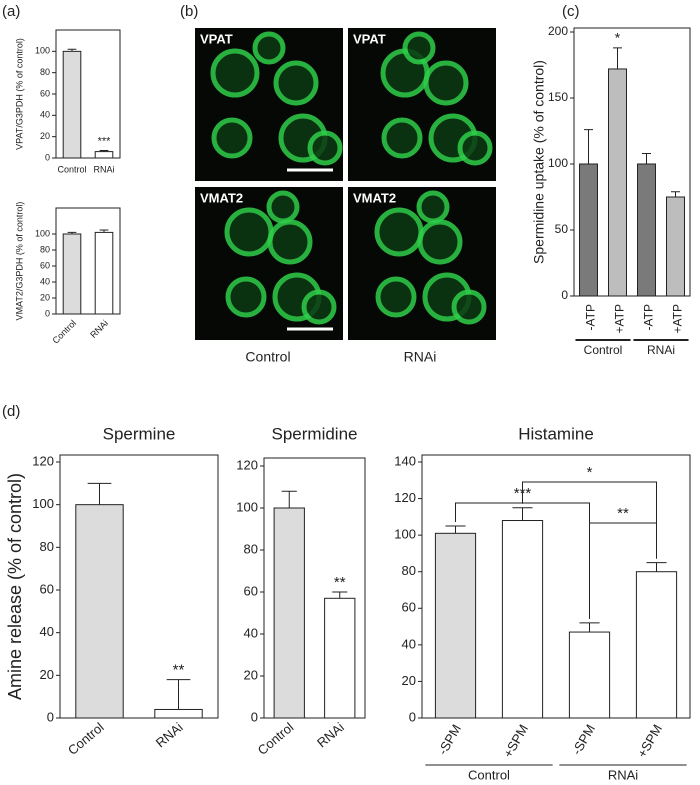  What do you see at coordinates (405, 497) in the screenshot?
I see `y-tick-label: 120` at bounding box center [405, 497].